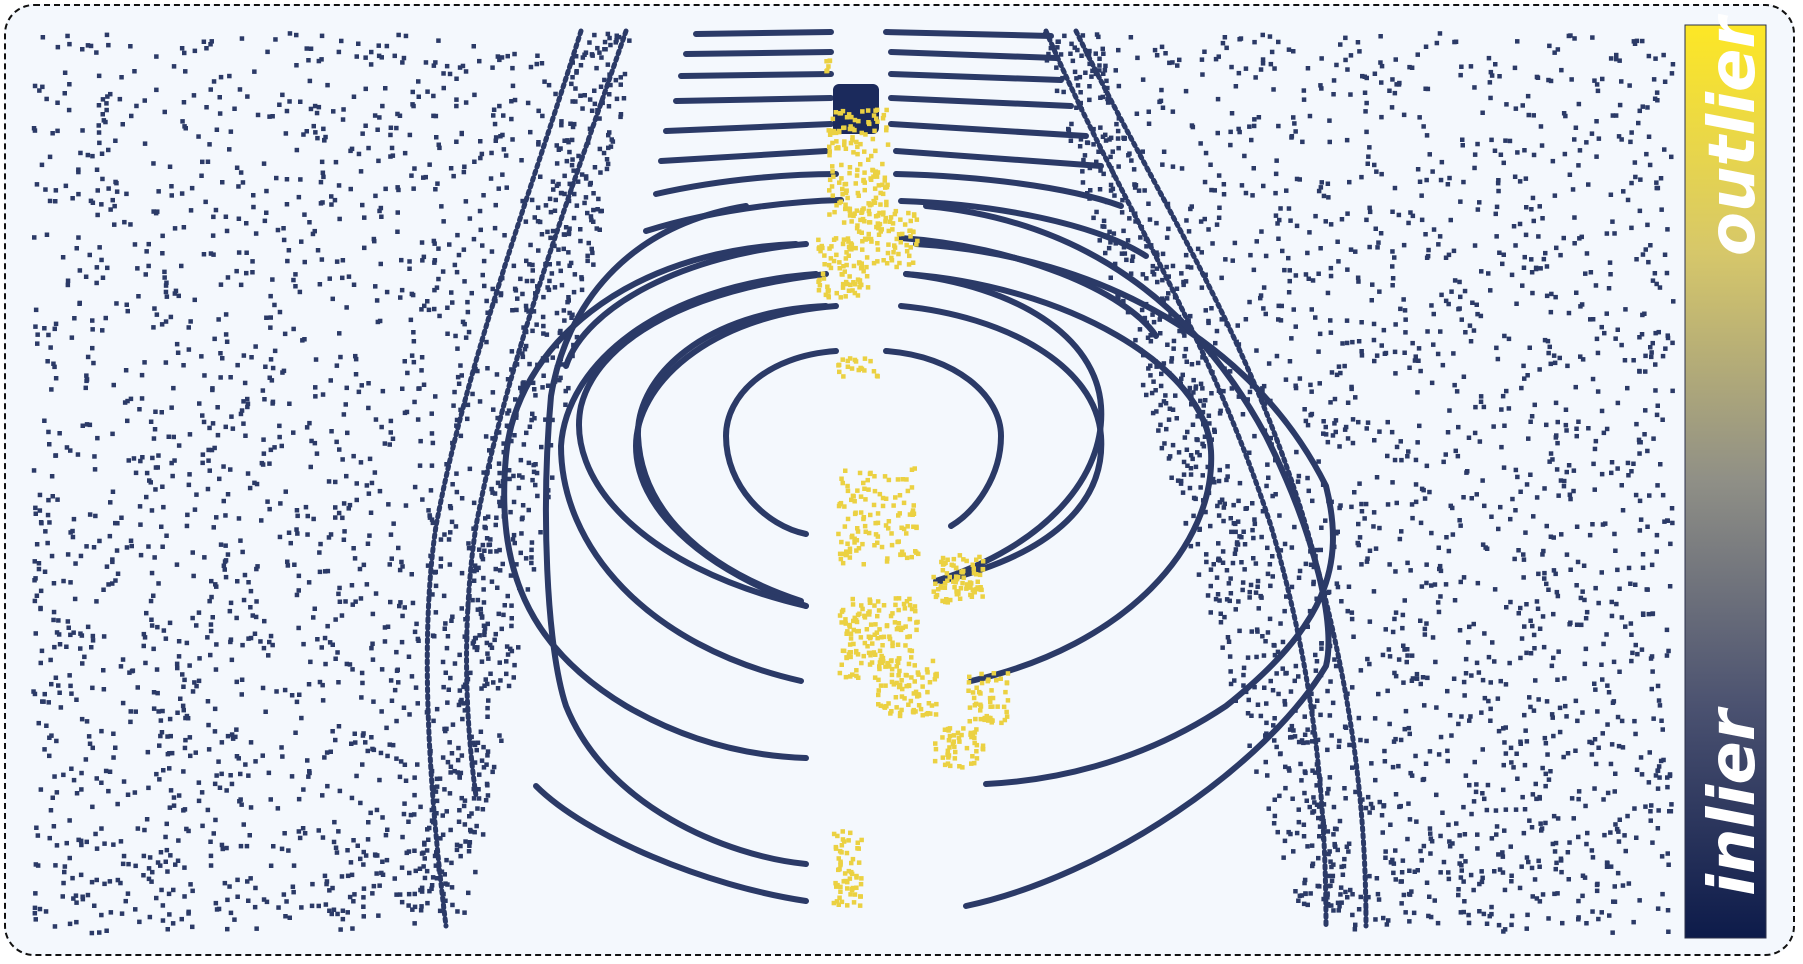 The width and height of the screenshot is (1803, 964). What do you see at coordinates (856, 109) in the screenshot?
I see `dark-object-block` at bounding box center [856, 109].